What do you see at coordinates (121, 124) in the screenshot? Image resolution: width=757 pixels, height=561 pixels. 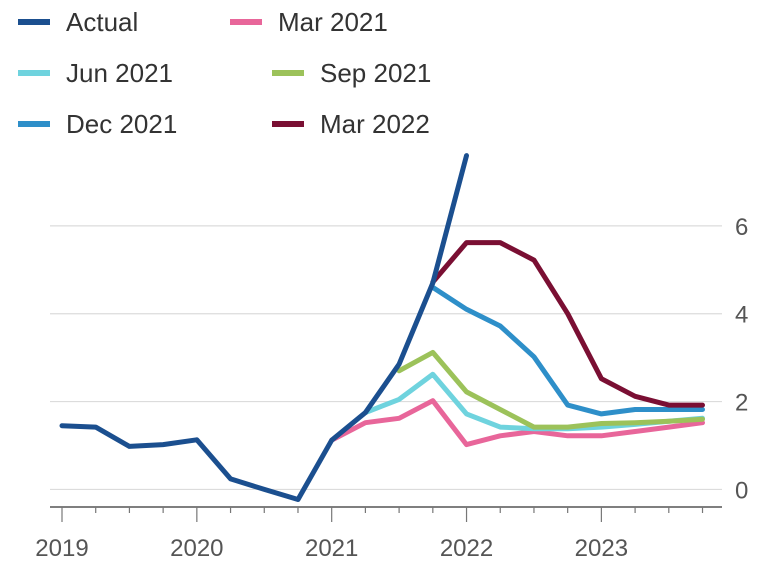 I see `legend-label: Dec 2021` at bounding box center [121, 124].